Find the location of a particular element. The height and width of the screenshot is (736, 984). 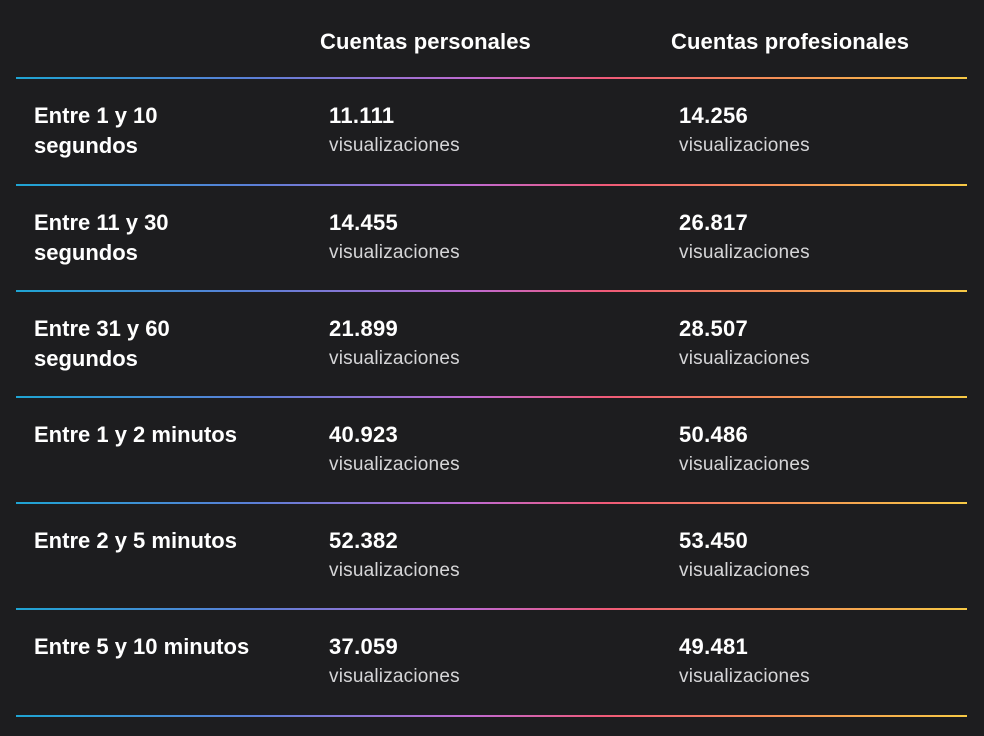

professional-views-value: 49.481 is located at coordinates (714, 646).